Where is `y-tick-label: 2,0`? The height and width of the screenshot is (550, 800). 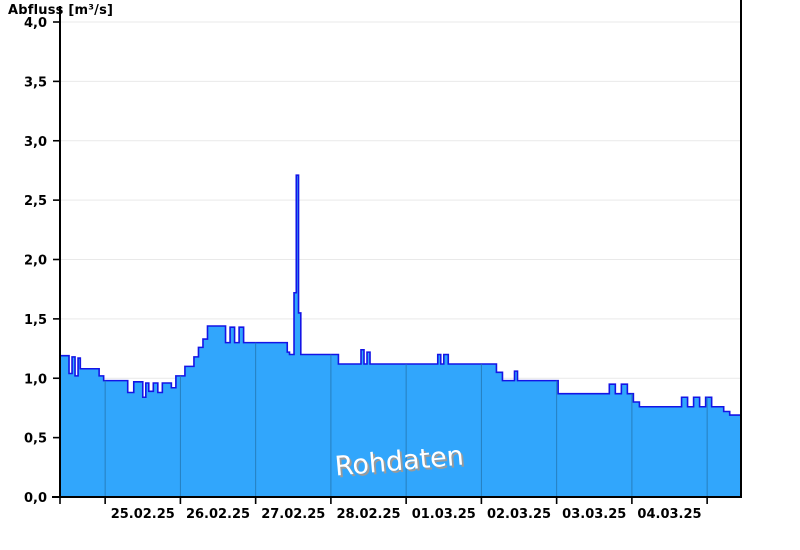 y-tick-label: 2,0 is located at coordinates (35, 261).